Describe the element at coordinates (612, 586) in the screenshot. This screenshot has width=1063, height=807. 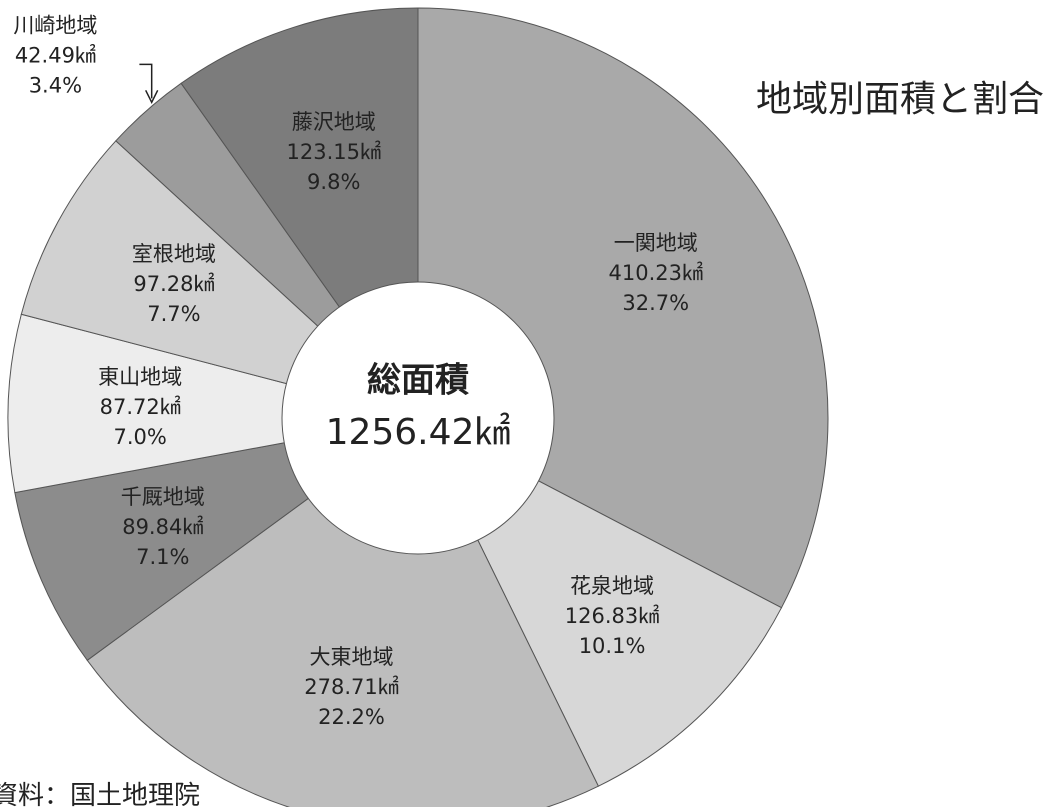
I see `slice-label: 花泉地域` at that location.